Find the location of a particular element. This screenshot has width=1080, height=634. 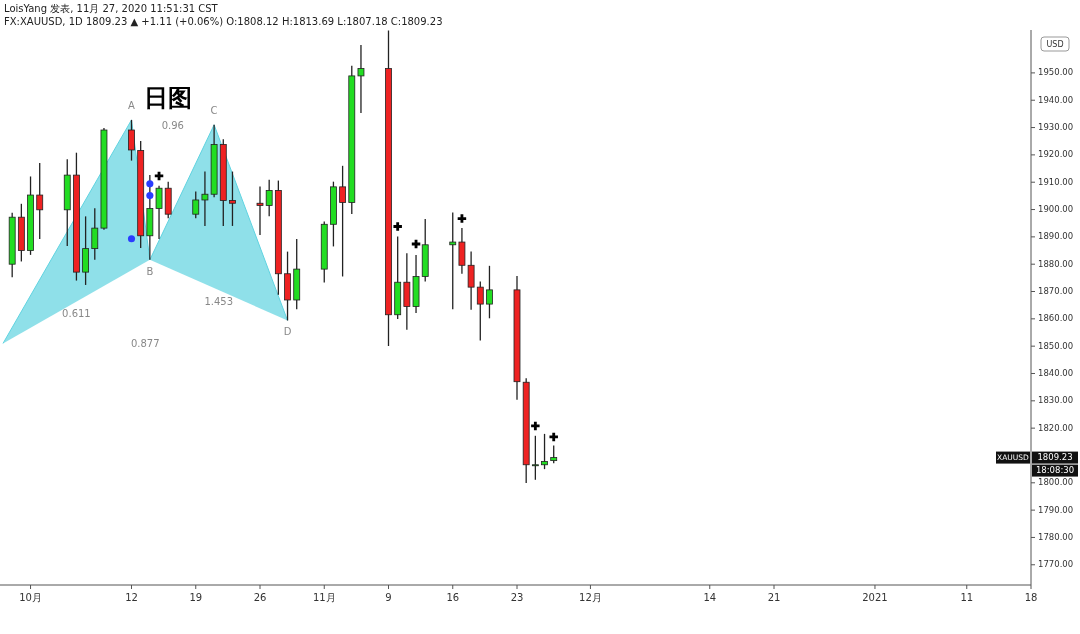

text: 18:08:30 is located at coordinates (1055, 470).